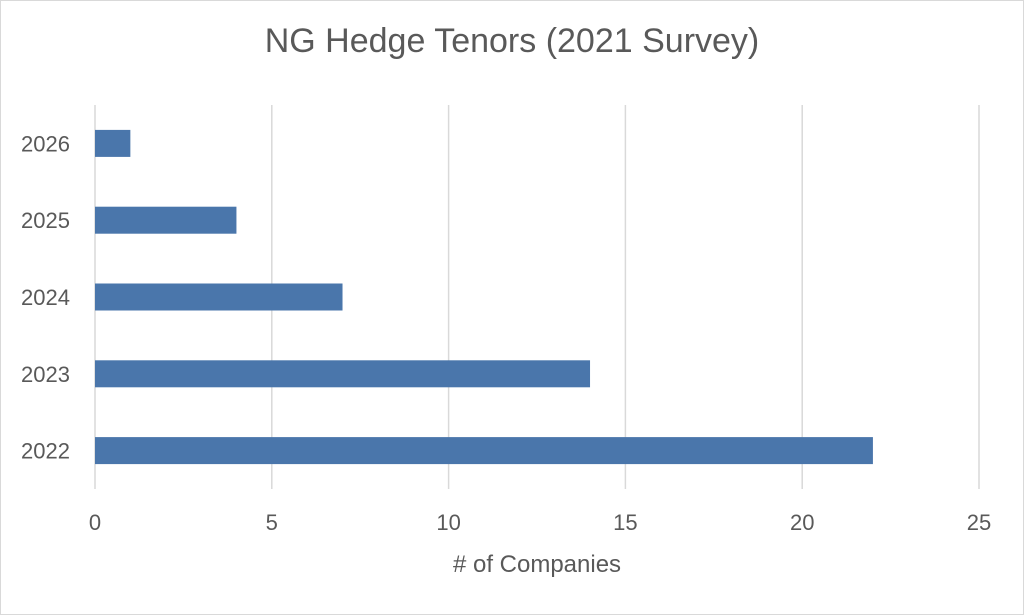  What do you see at coordinates (95, 522) in the screenshot?
I see `x-tick-label: 0` at bounding box center [95, 522].